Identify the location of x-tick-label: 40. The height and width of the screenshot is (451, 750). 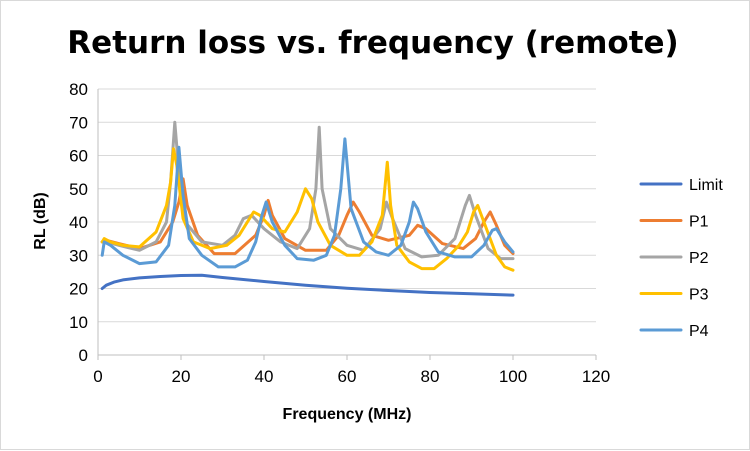
(264, 376).